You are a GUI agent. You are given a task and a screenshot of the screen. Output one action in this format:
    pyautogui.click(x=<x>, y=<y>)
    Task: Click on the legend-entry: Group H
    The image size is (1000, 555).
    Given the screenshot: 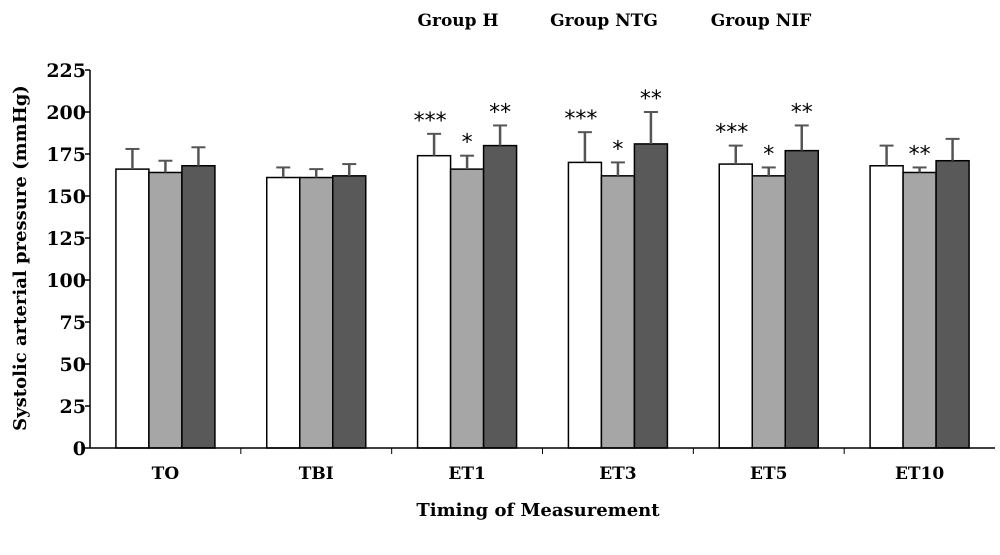 What is the action you would take?
    pyautogui.click(x=457, y=21)
    